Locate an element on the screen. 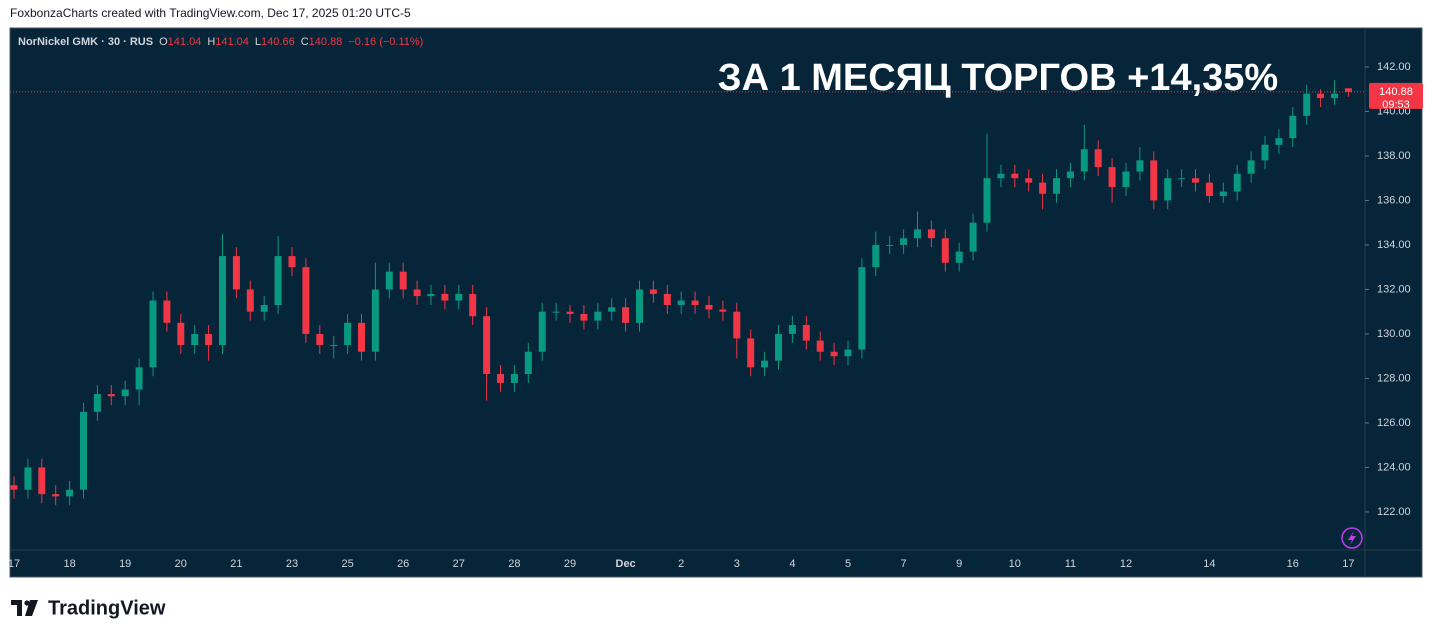 Image resolution: width=1433 pixels, height=638 pixels. countdown: 09:53 is located at coordinates (1396, 105).